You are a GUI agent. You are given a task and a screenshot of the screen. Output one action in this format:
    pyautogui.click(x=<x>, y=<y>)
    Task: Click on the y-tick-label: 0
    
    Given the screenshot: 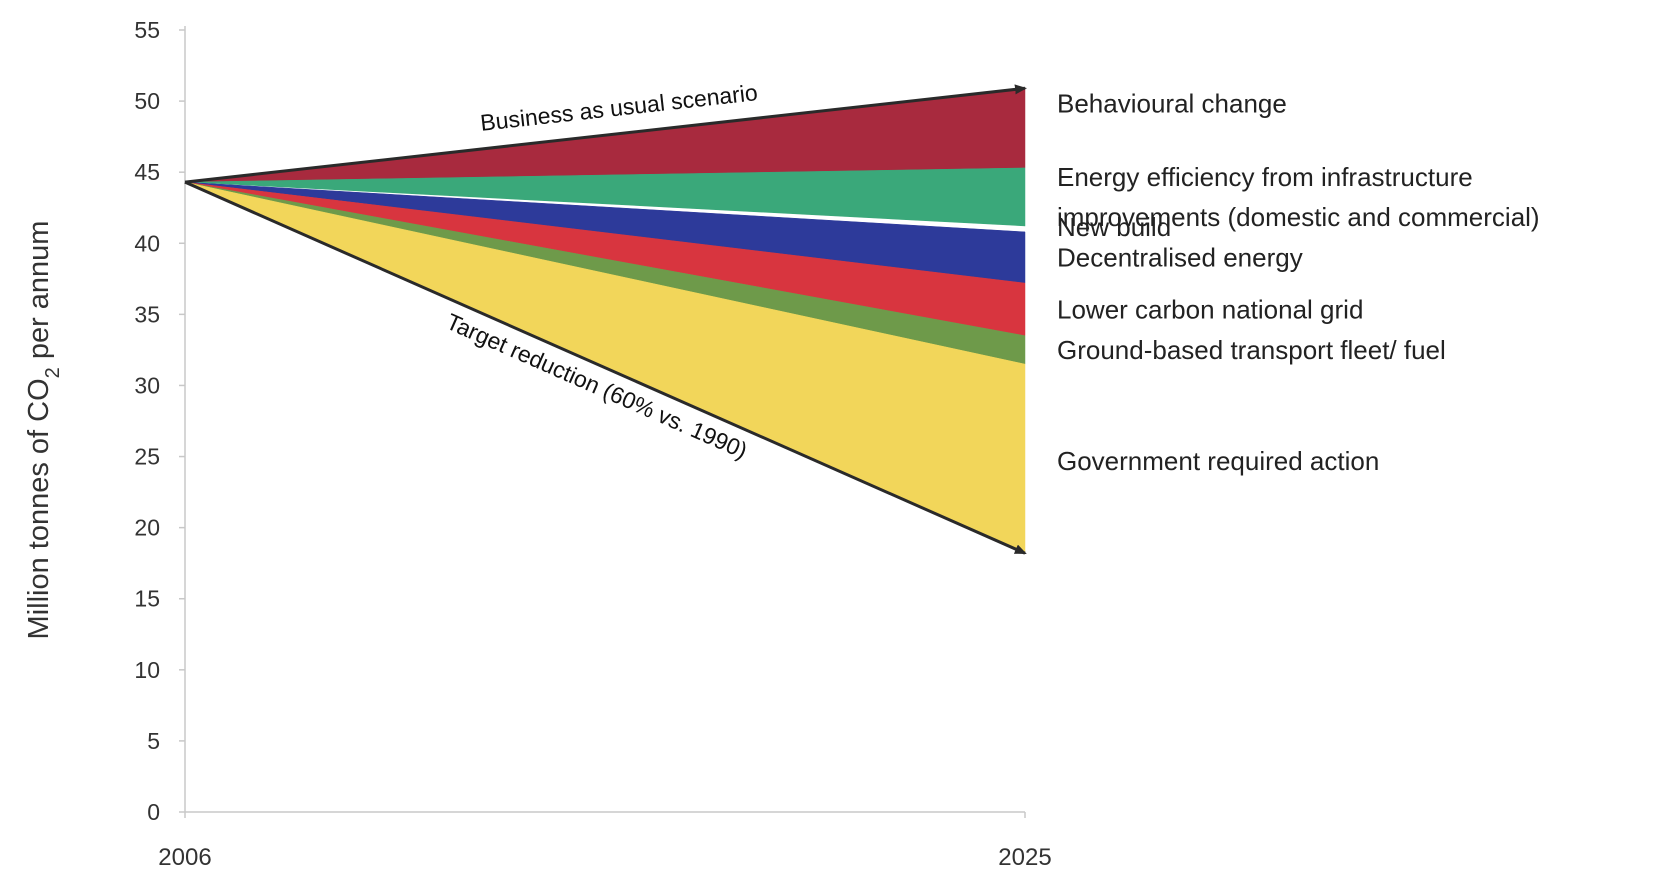 What is the action you would take?
    pyautogui.click(x=153, y=812)
    